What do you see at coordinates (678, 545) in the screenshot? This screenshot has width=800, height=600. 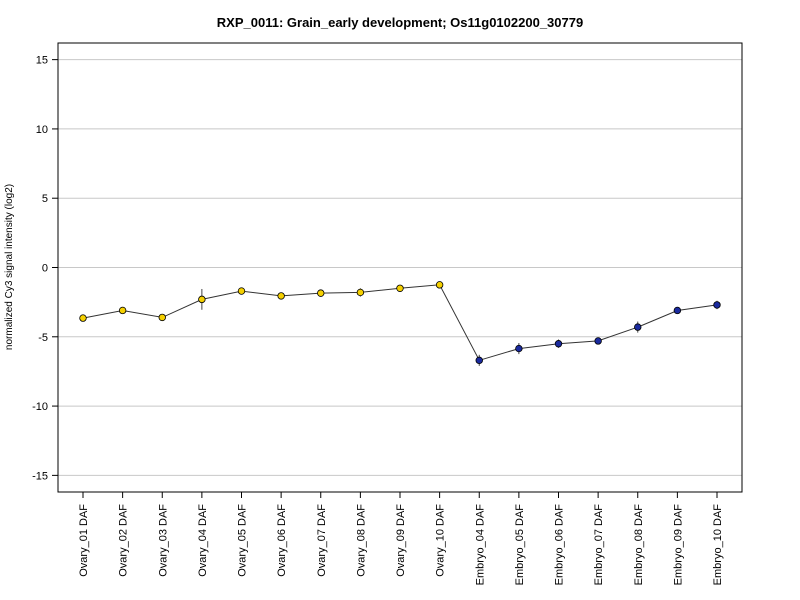 I see `x-tick-label: Embryo_09 DAF` at bounding box center [678, 545].